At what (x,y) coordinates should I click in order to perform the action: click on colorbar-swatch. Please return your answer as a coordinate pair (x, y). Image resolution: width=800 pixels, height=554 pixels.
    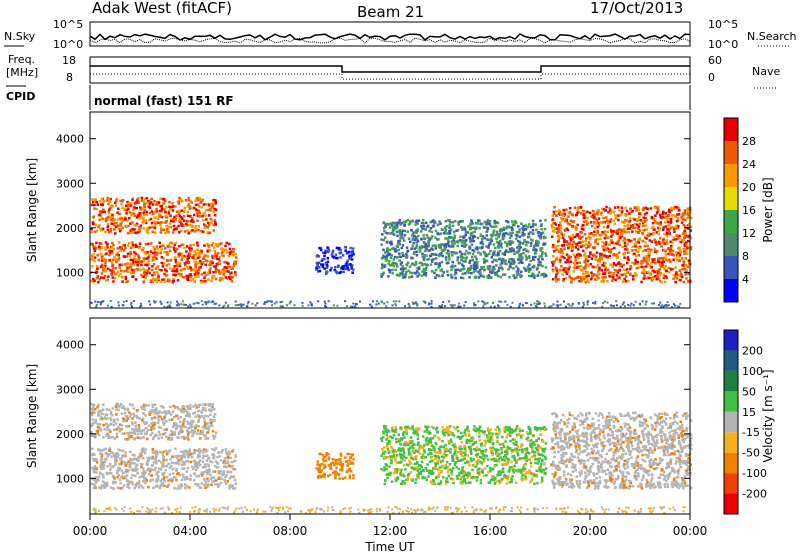
    Looking at the image, I should click on (731, 129).